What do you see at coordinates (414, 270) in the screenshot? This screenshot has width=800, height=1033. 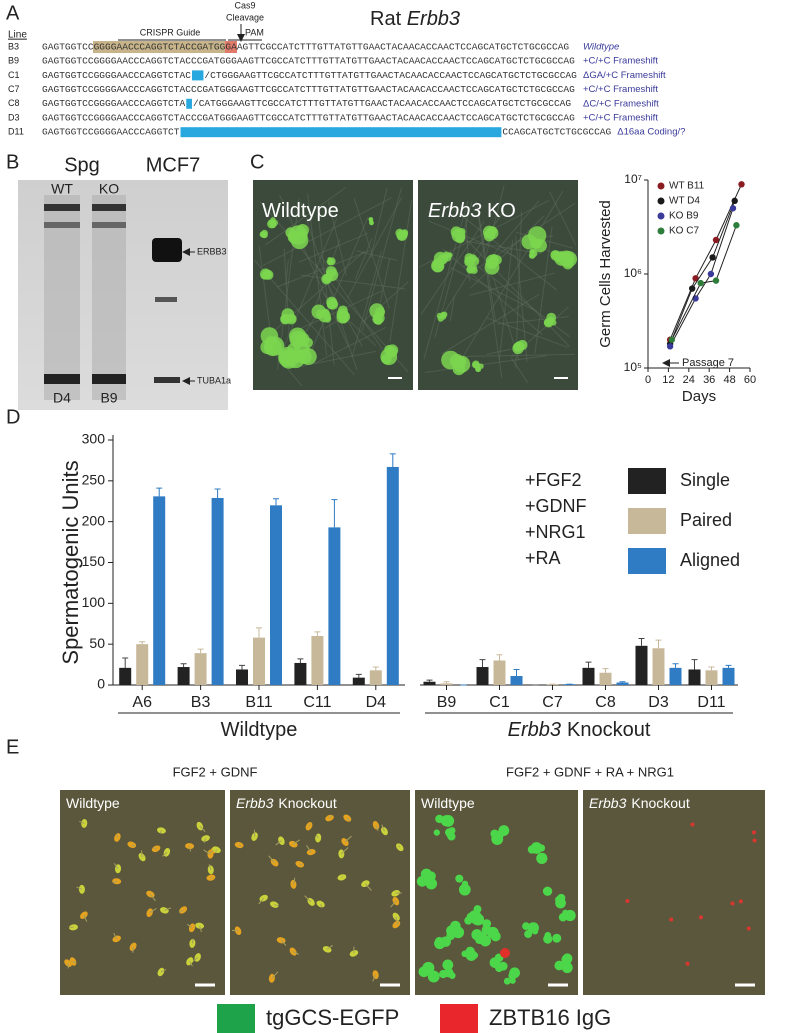 I see `panel-c: C Wildtype Erbb3 KO` at bounding box center [414, 270].